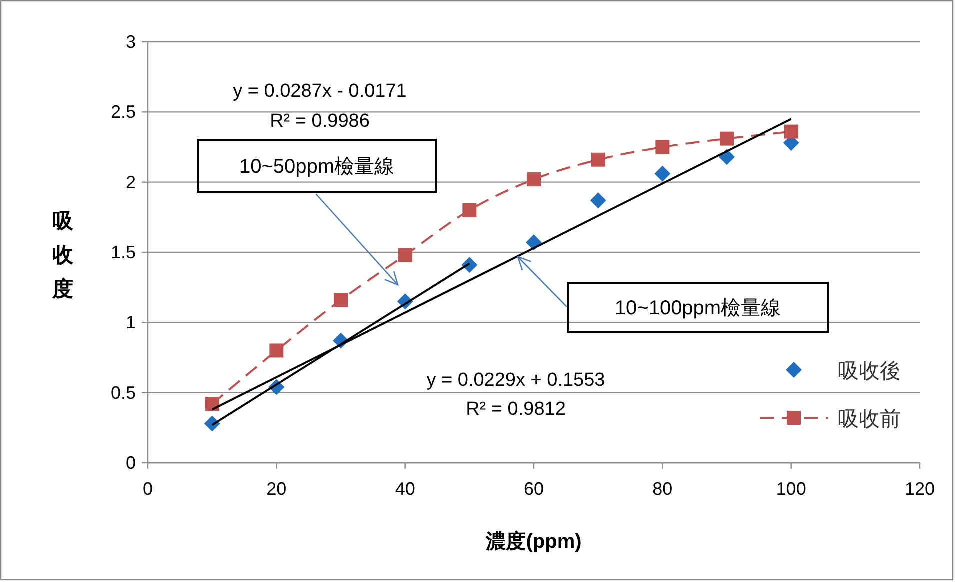  I want to click on annotation: R² = 0.9986, so click(320, 121).